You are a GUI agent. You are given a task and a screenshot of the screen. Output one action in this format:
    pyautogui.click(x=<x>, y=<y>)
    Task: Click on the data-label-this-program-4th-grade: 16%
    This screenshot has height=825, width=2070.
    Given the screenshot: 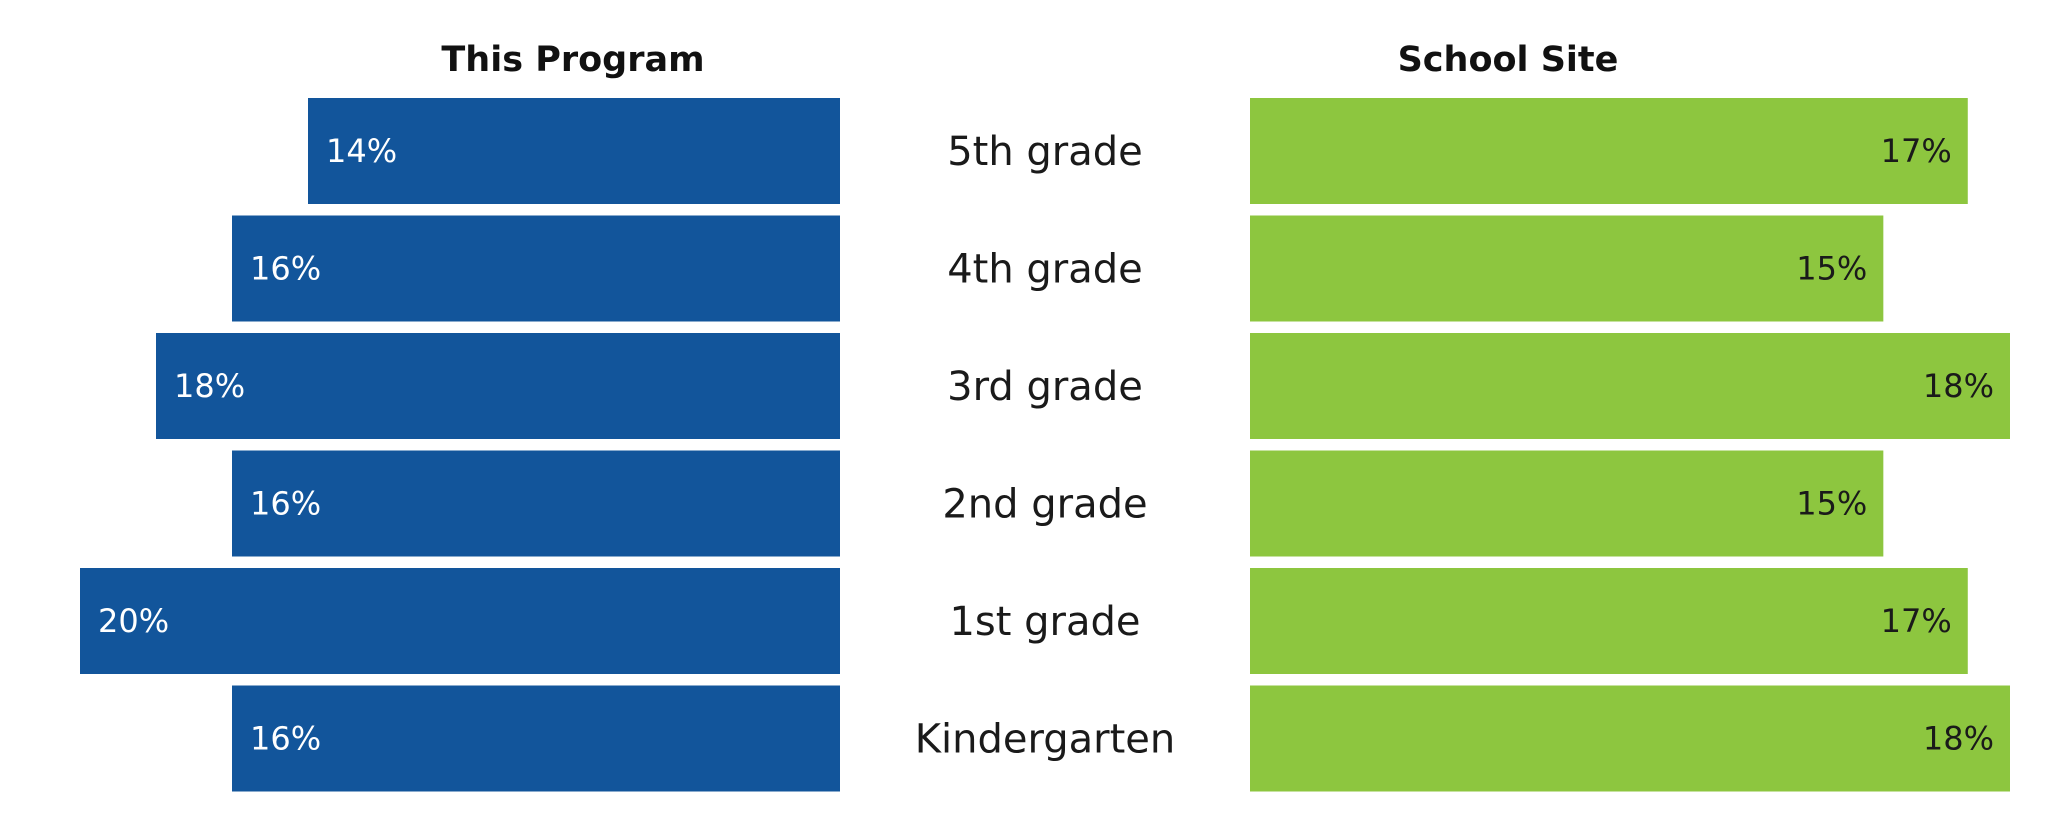 What is the action you would take?
    pyautogui.click(x=285, y=269)
    